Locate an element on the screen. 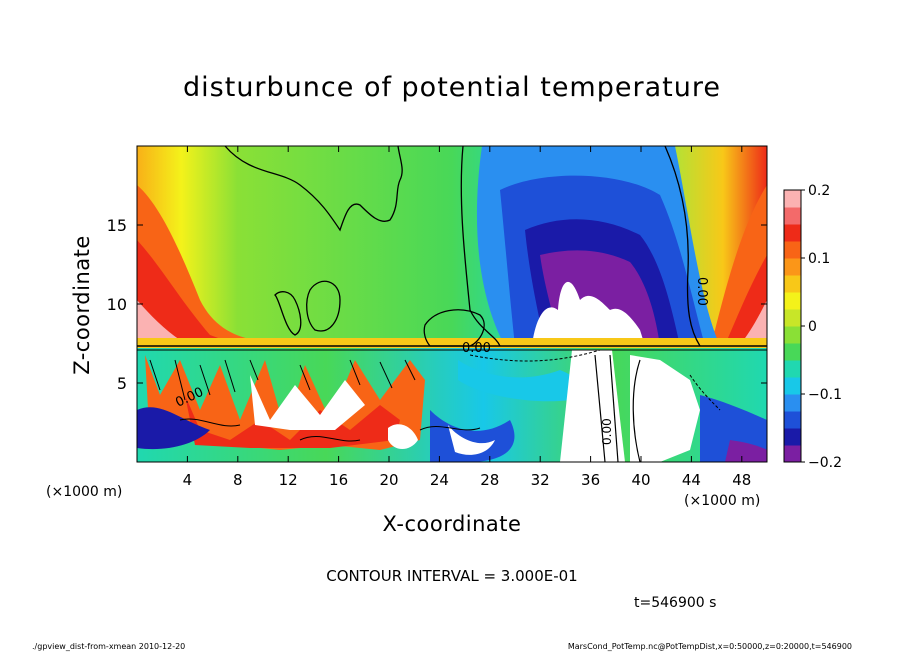  contour-interval-note: CONTOUR INTERVAL = 3.000E-01 is located at coordinates (452, 576).